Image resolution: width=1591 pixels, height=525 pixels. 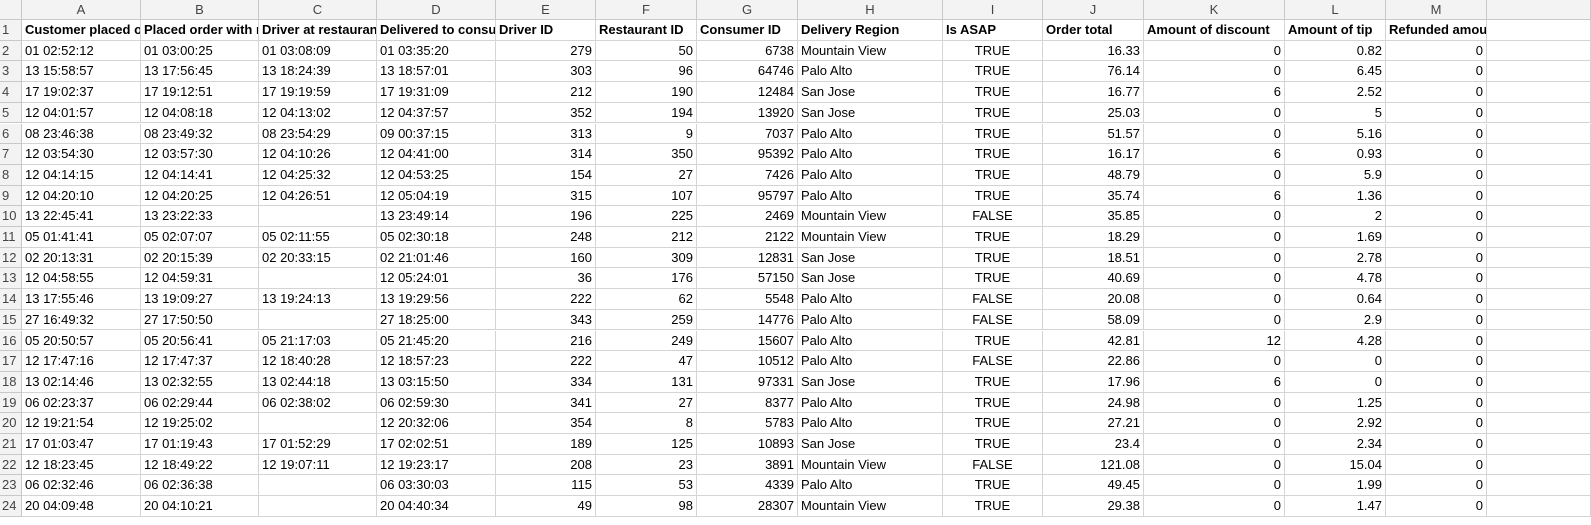 What do you see at coordinates (870, 382) in the screenshot?
I see `cell: San Jose` at bounding box center [870, 382].